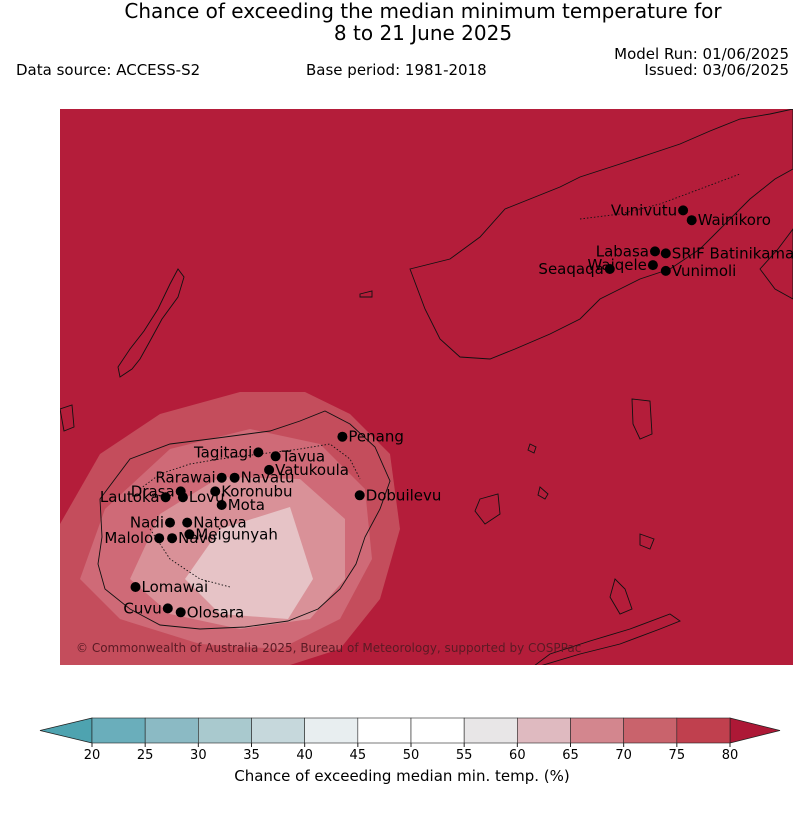  Describe the element at coordinates (570, 269) in the screenshot. I see `place-label: Seaqaqa` at that location.